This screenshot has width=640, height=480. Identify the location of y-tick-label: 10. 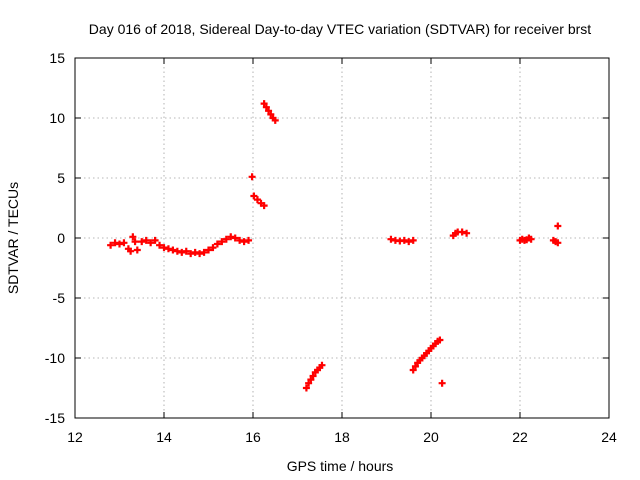
(57, 118).